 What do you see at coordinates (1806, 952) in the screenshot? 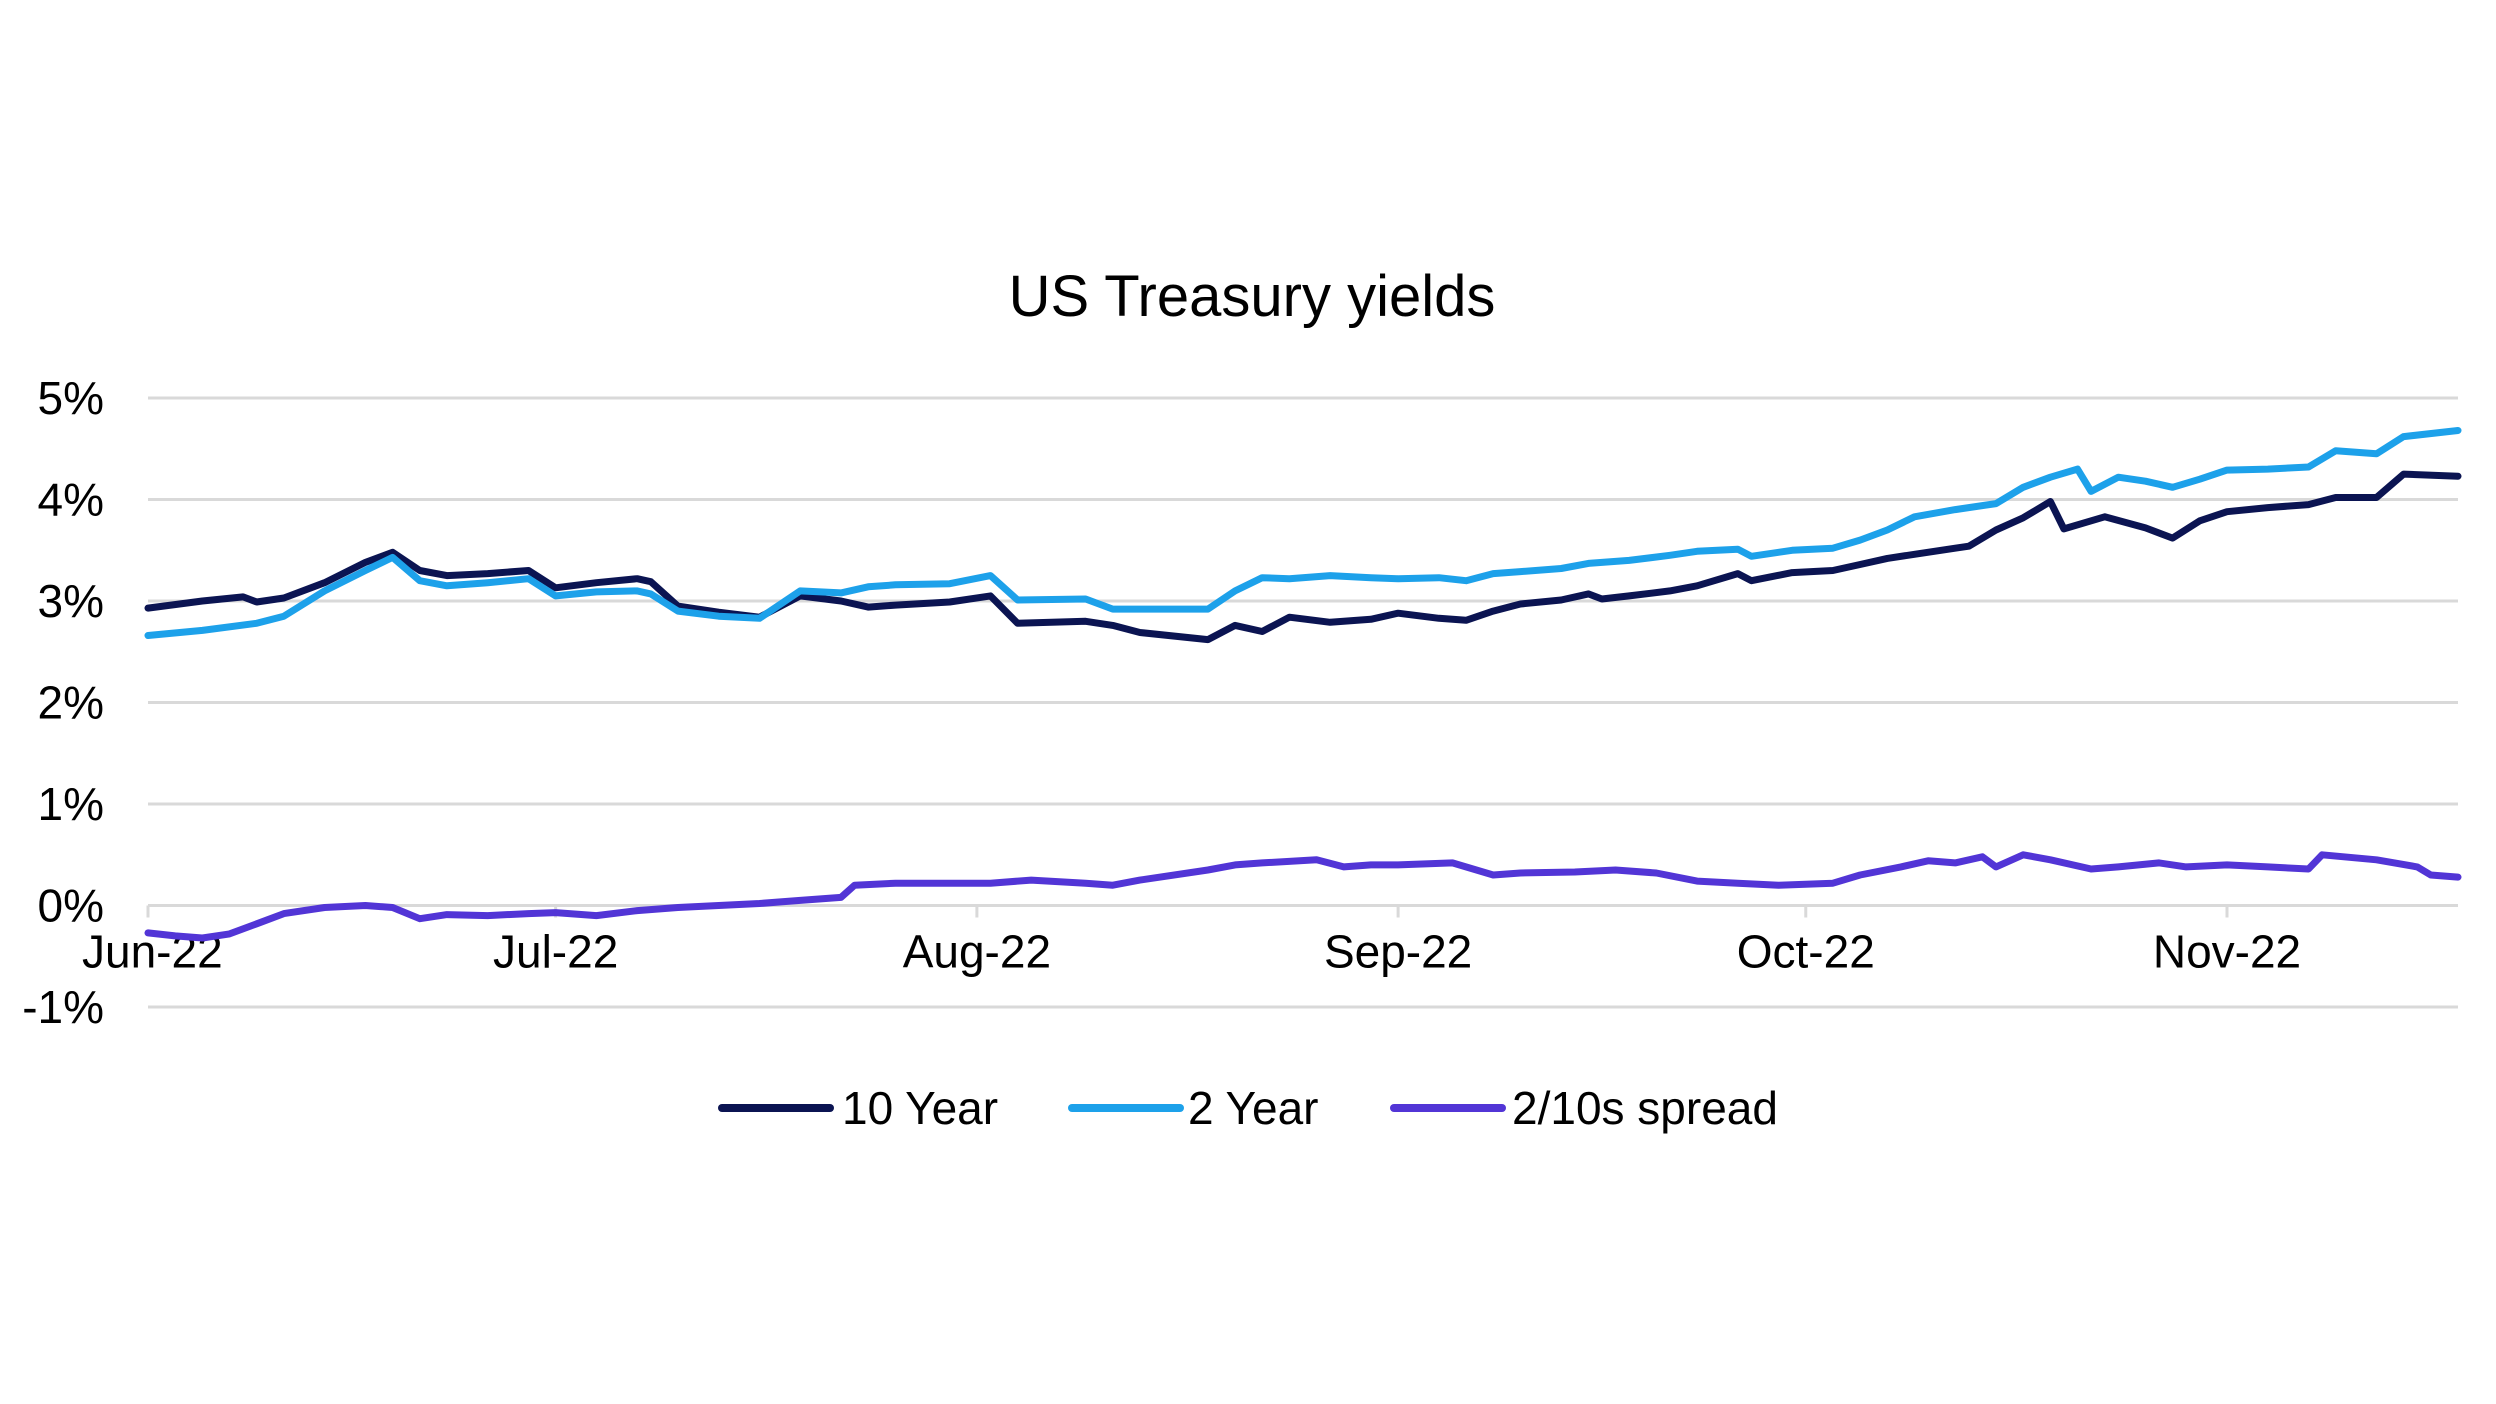
I see `x-tick-label: Oct-22` at bounding box center [1806, 952].